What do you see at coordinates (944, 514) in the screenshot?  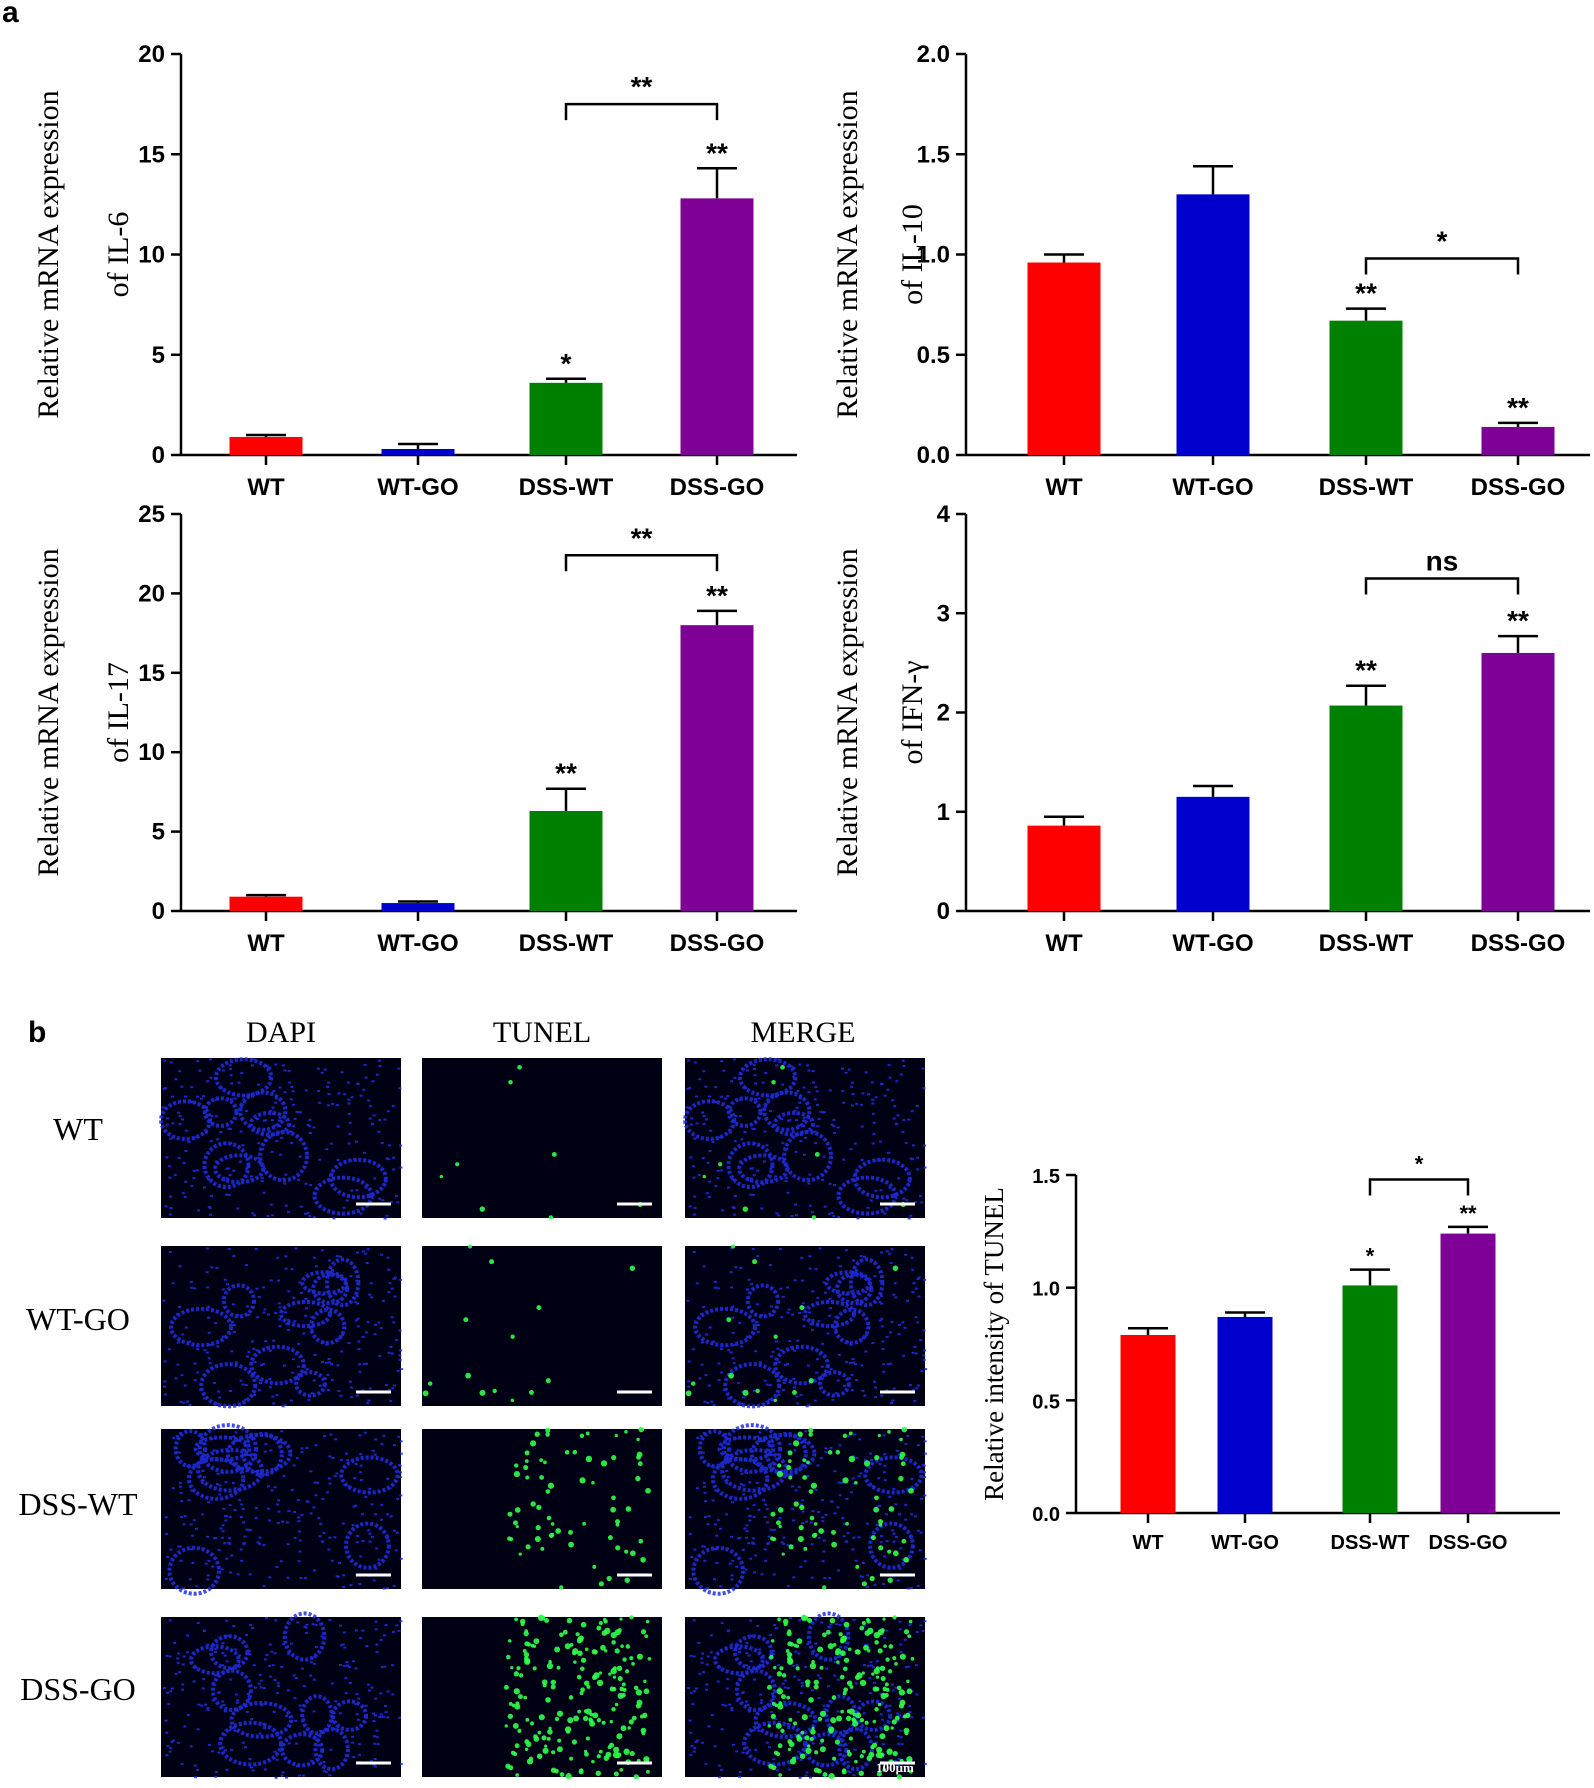 I see `y-tick-label: 4` at bounding box center [944, 514].